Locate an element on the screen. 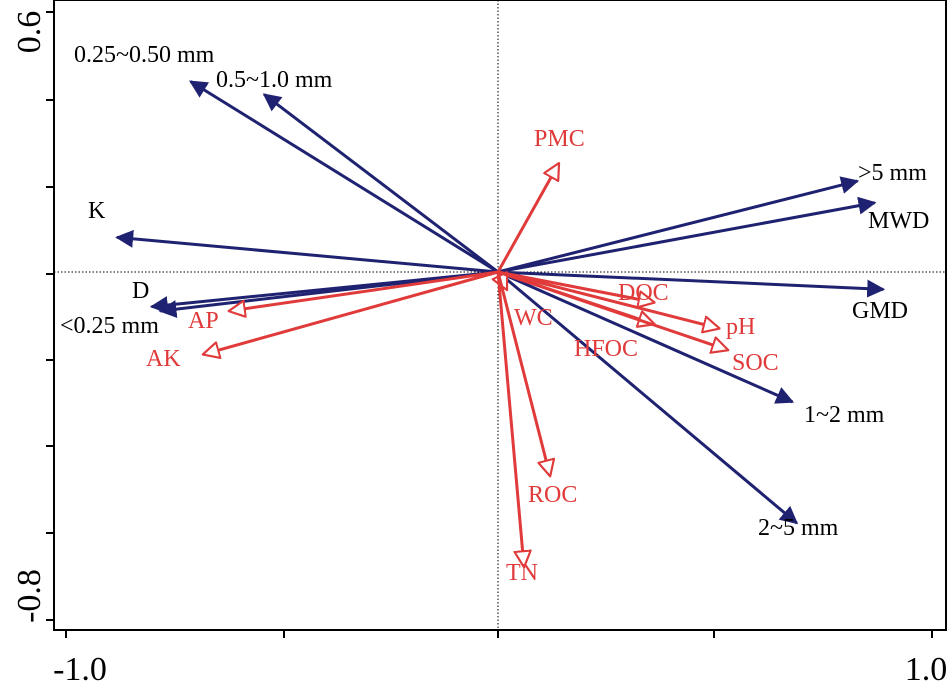 This screenshot has height=692, width=952. response-label: >5 mm is located at coordinates (892, 173).